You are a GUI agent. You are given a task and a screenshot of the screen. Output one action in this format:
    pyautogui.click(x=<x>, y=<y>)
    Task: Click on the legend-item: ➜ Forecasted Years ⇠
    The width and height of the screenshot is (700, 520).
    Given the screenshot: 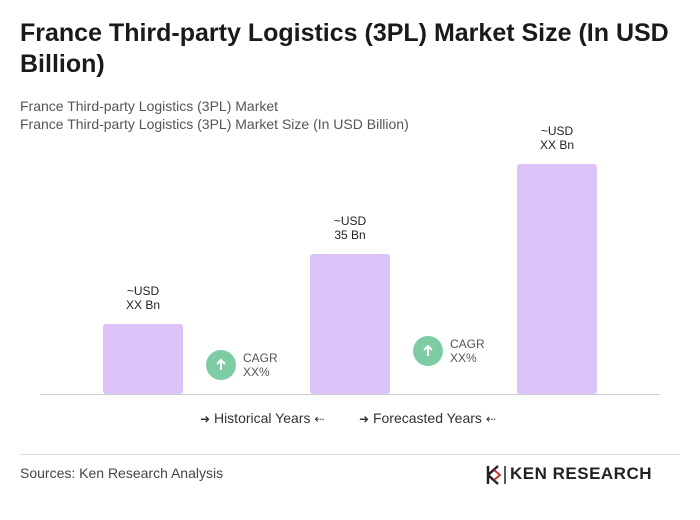 What is the action you would take?
    pyautogui.click(x=427, y=418)
    